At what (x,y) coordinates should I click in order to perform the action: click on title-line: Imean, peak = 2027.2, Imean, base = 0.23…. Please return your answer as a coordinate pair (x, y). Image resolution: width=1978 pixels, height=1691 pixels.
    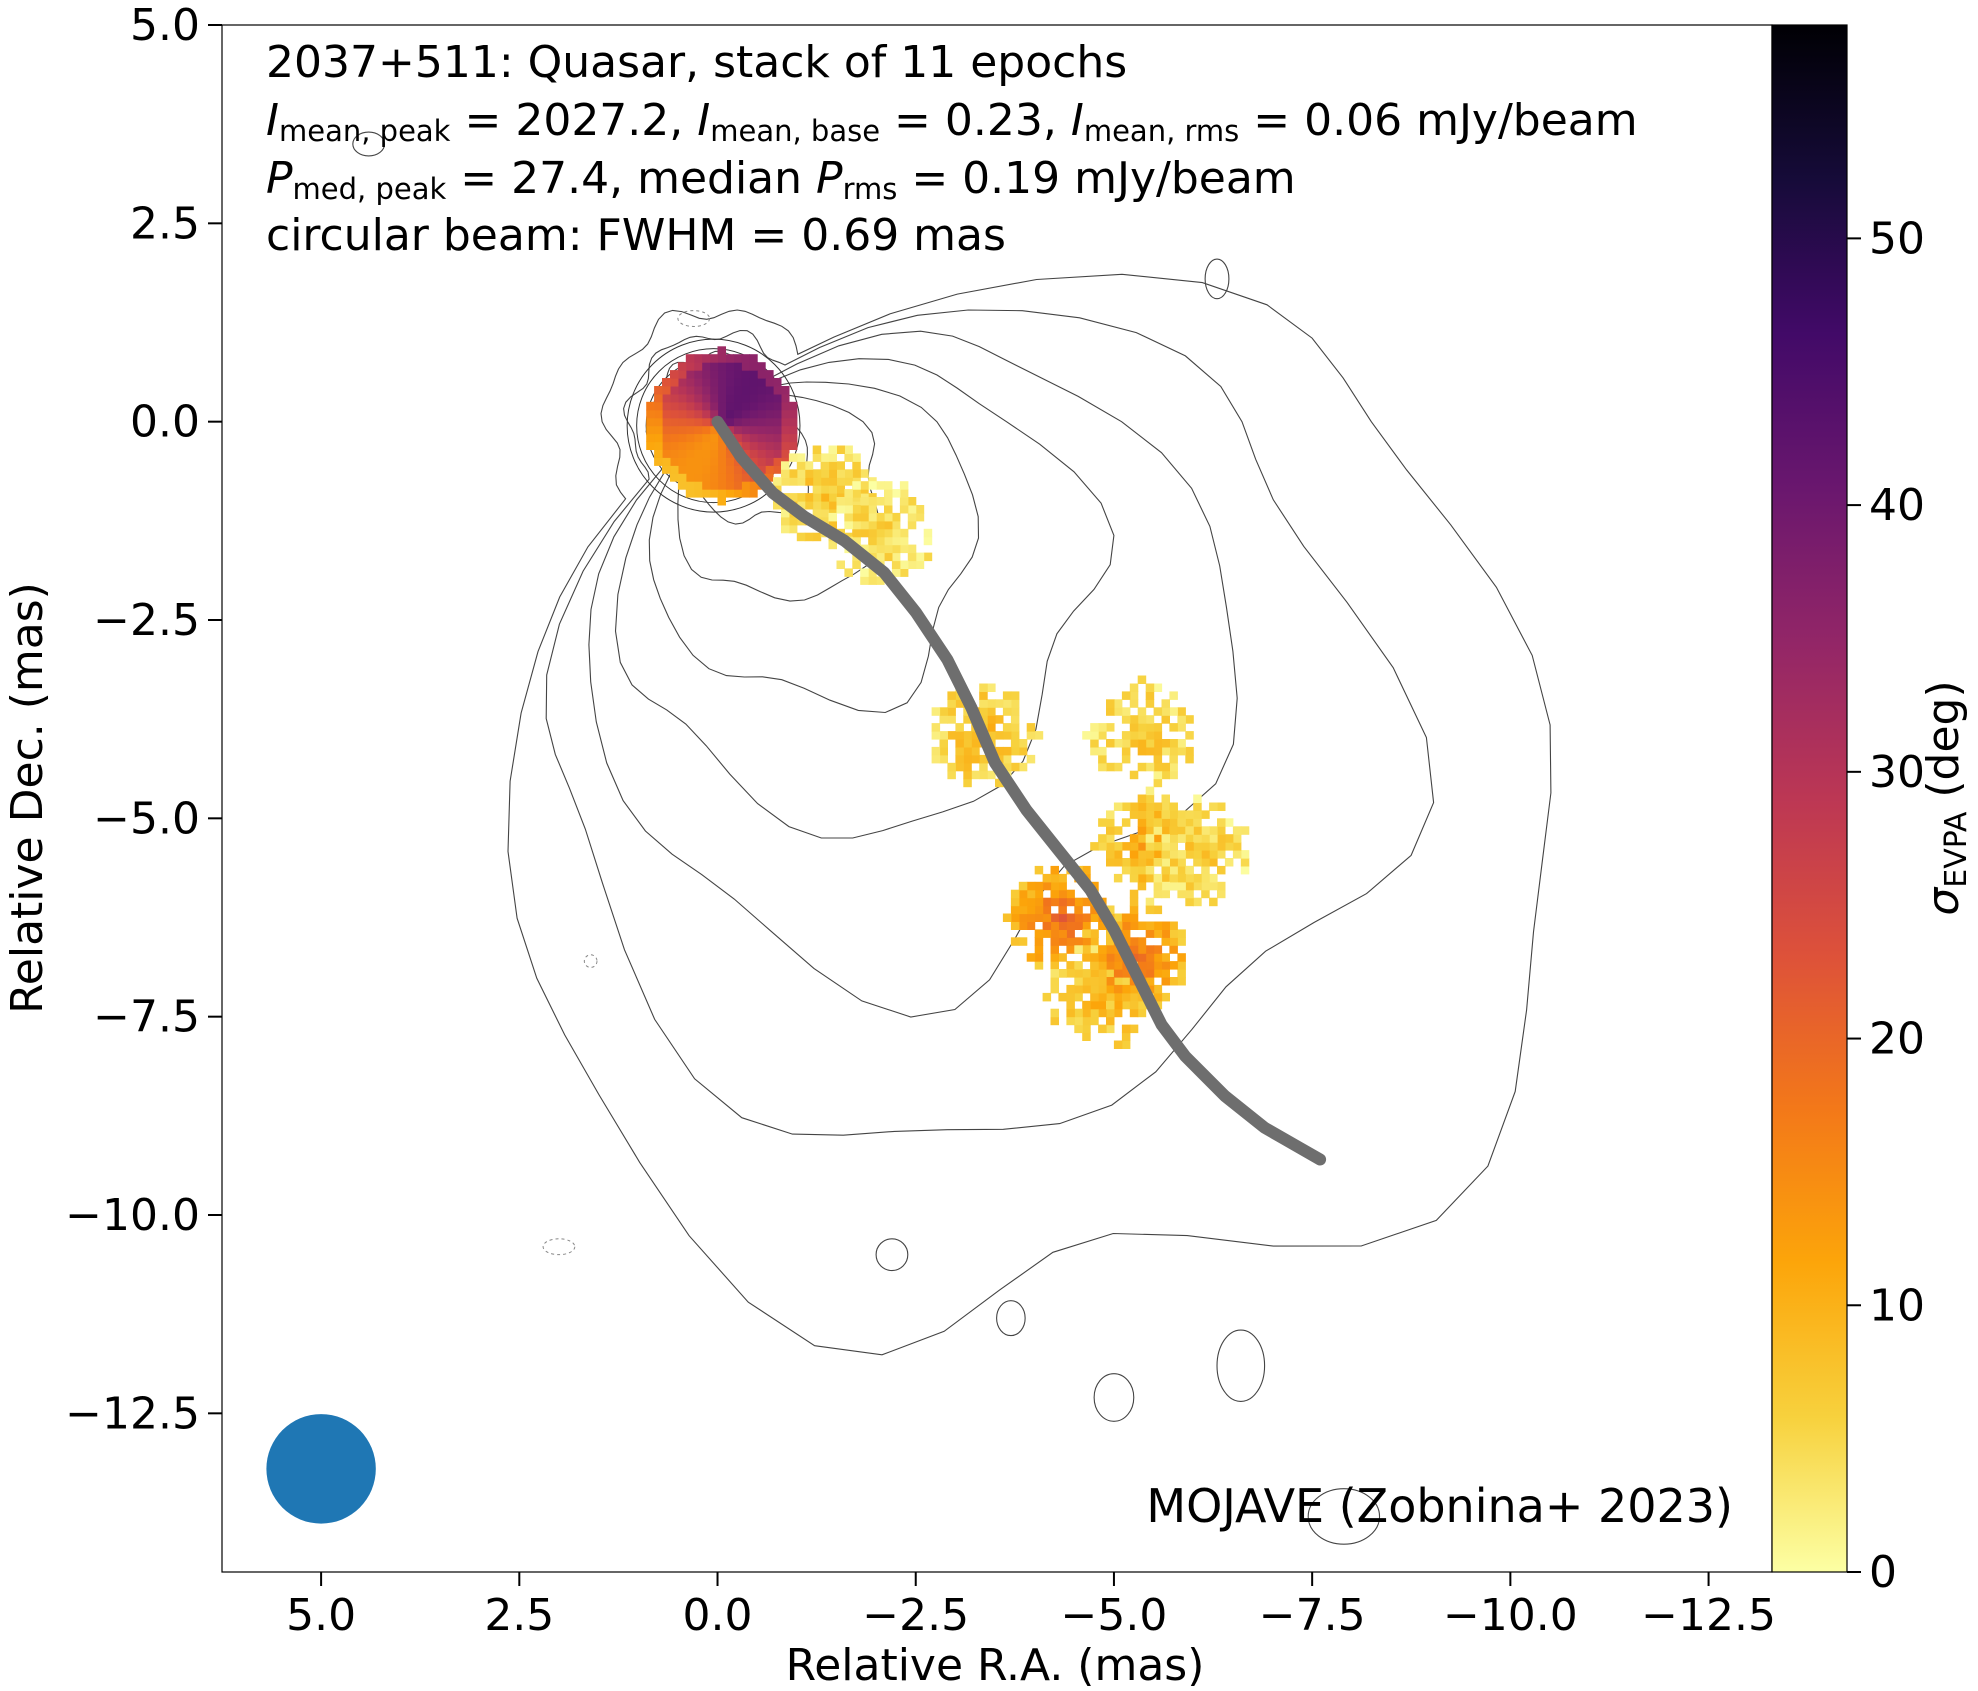
    Looking at the image, I should click on (952, 121).